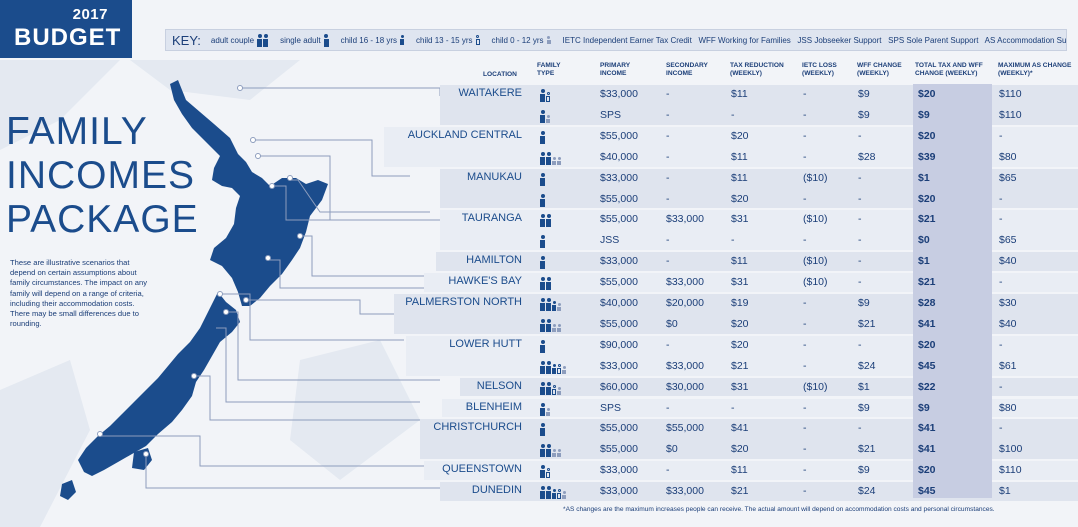  I want to click on header-tax-reduction: TAX REDUCTION (WEEKLY), so click(757, 69).